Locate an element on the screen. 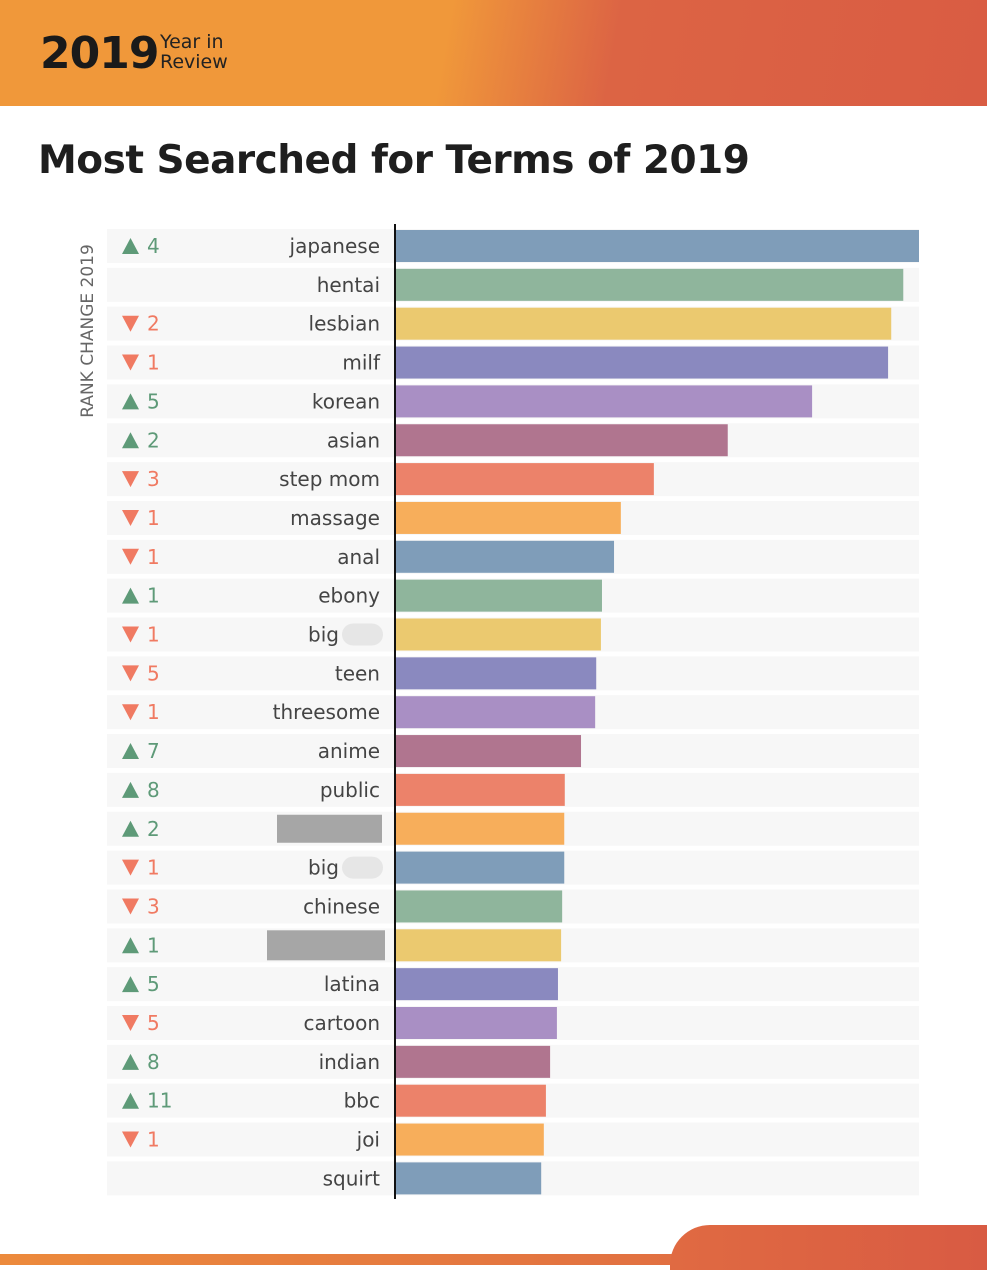 The width and height of the screenshot is (987, 1270). term-label: hentai is located at coordinates (348, 285).